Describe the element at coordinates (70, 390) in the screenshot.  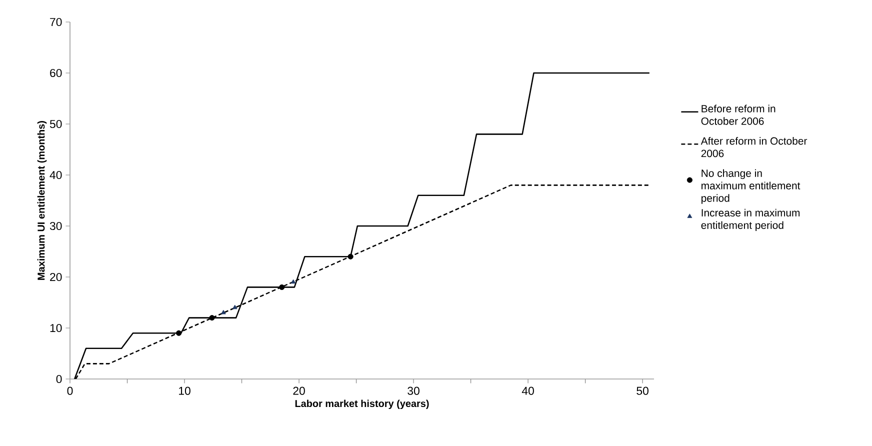
I see `x-tick-label: 0` at that location.